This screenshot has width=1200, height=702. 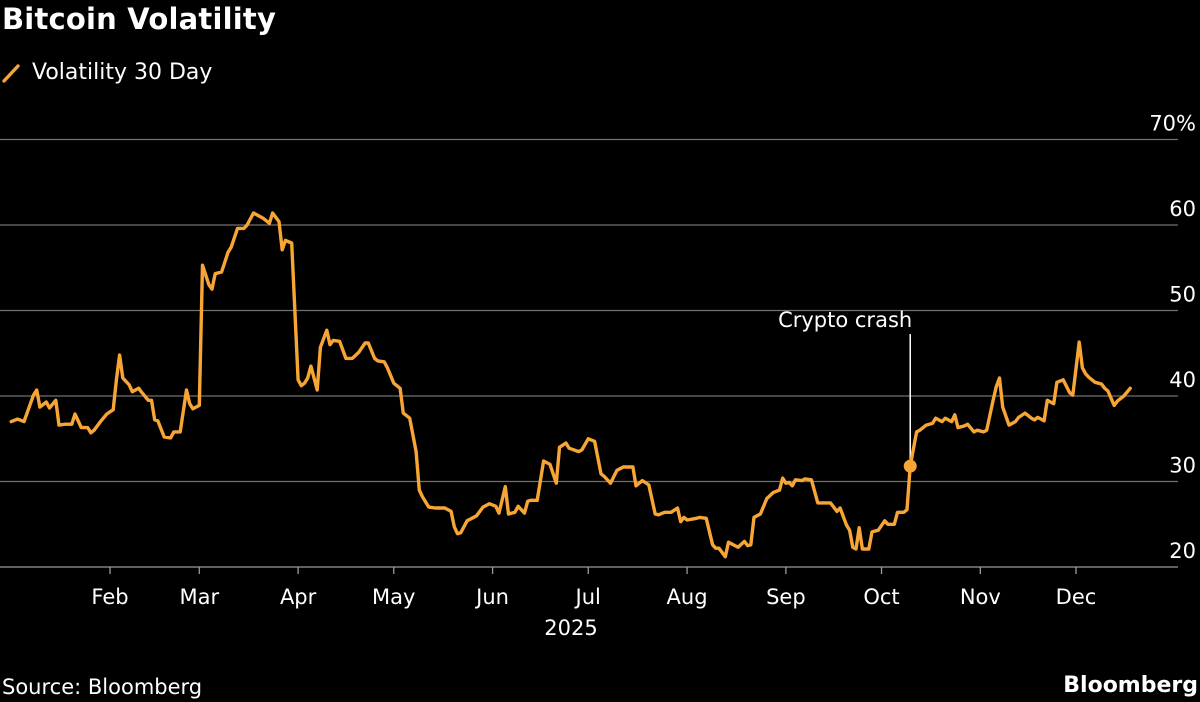 I want to click on x-tick-label: Feb, so click(x=109, y=597).